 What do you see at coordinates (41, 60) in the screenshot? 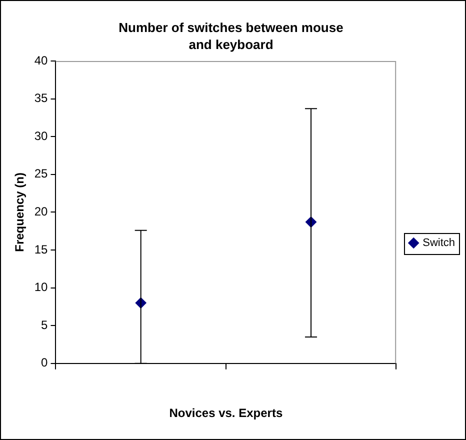
I see `y-tick-label: 40` at bounding box center [41, 60].